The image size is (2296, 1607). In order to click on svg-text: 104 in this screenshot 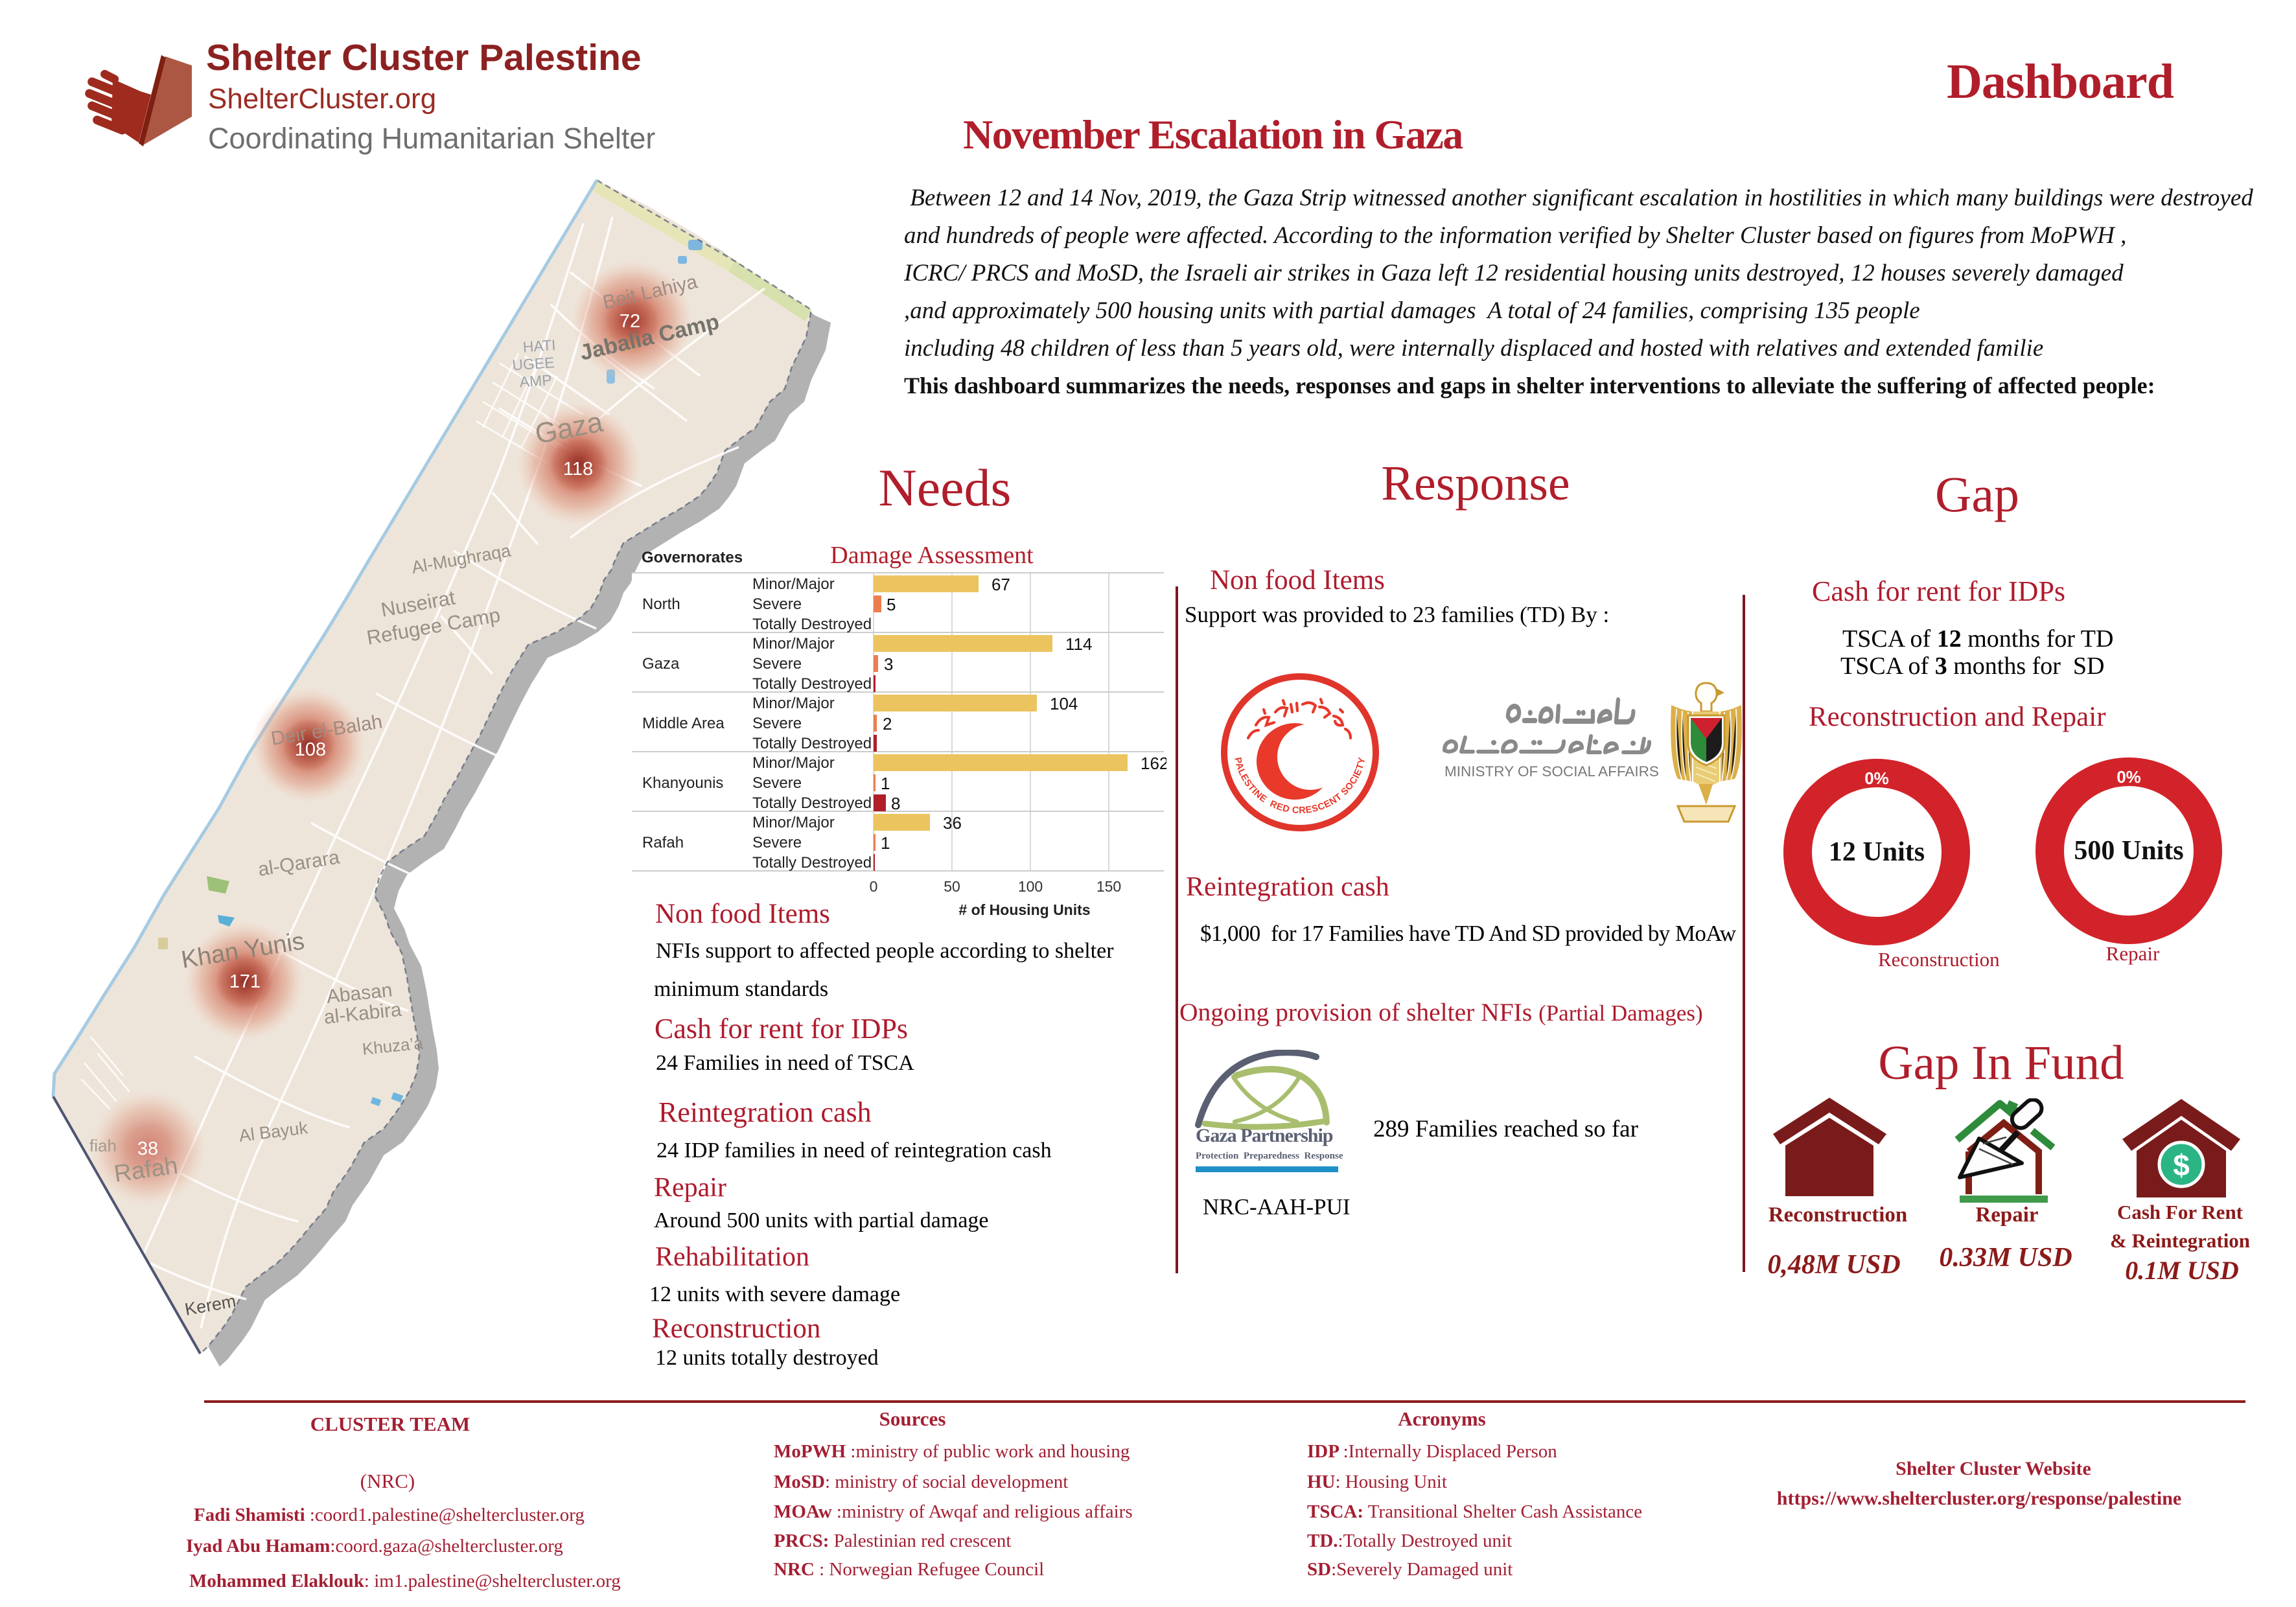, I will do `click(1064, 703)`.